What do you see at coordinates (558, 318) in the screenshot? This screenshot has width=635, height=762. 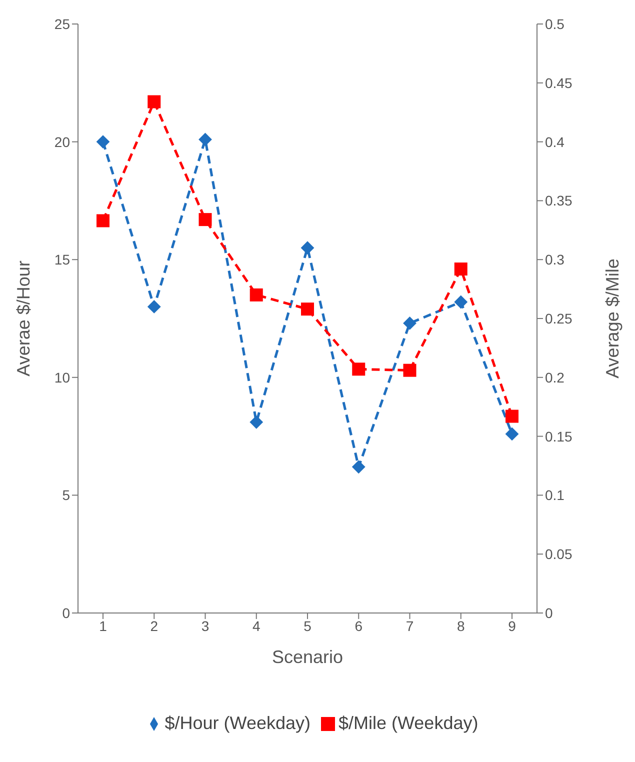 I see `y2-tick-label: 0.25` at bounding box center [558, 318].